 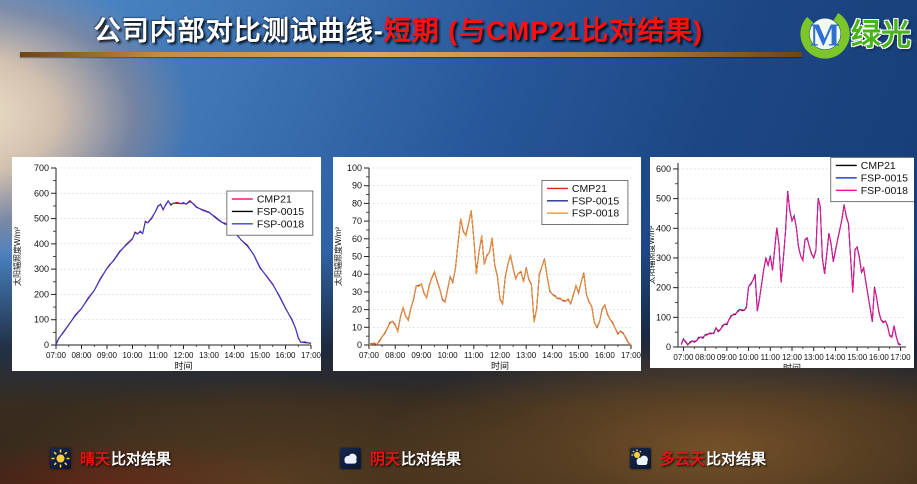 I want to click on svg-text: 700, so click(x=41, y=168).